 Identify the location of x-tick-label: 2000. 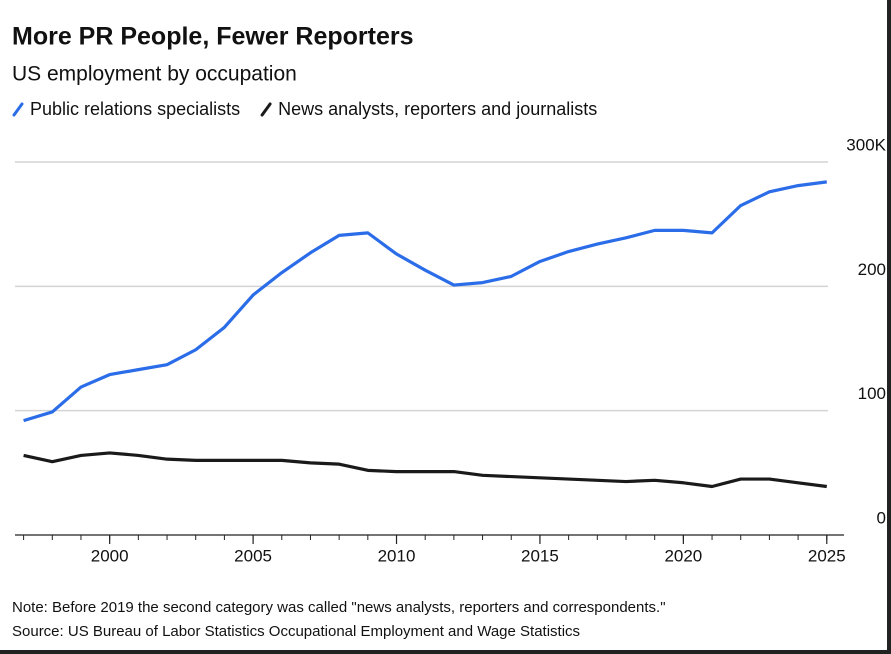
(110, 555).